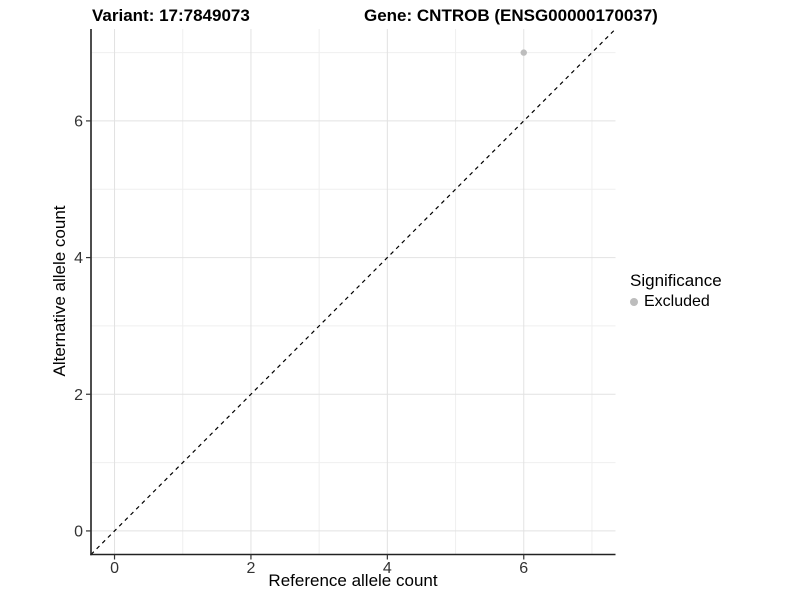 Image resolution: width=800 pixels, height=600 pixels. Describe the element at coordinates (676, 280) in the screenshot. I see `legend-title: Significance` at that location.